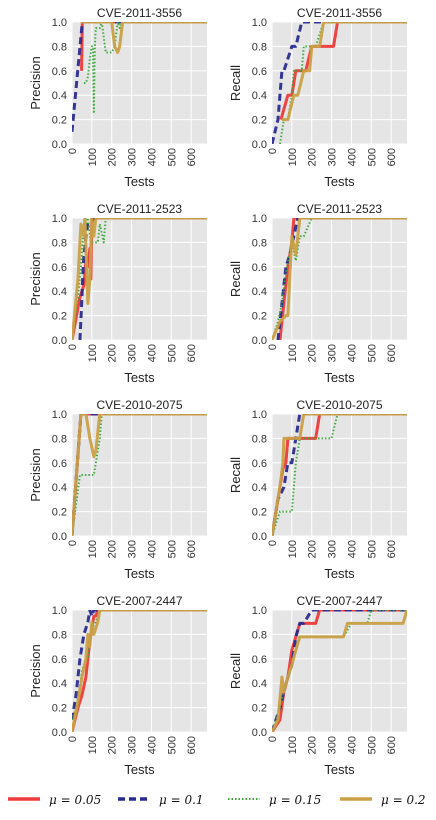 This screenshot has width=436, height=820. I want to click on panel-title: CVE-2011-2523, so click(339, 209).